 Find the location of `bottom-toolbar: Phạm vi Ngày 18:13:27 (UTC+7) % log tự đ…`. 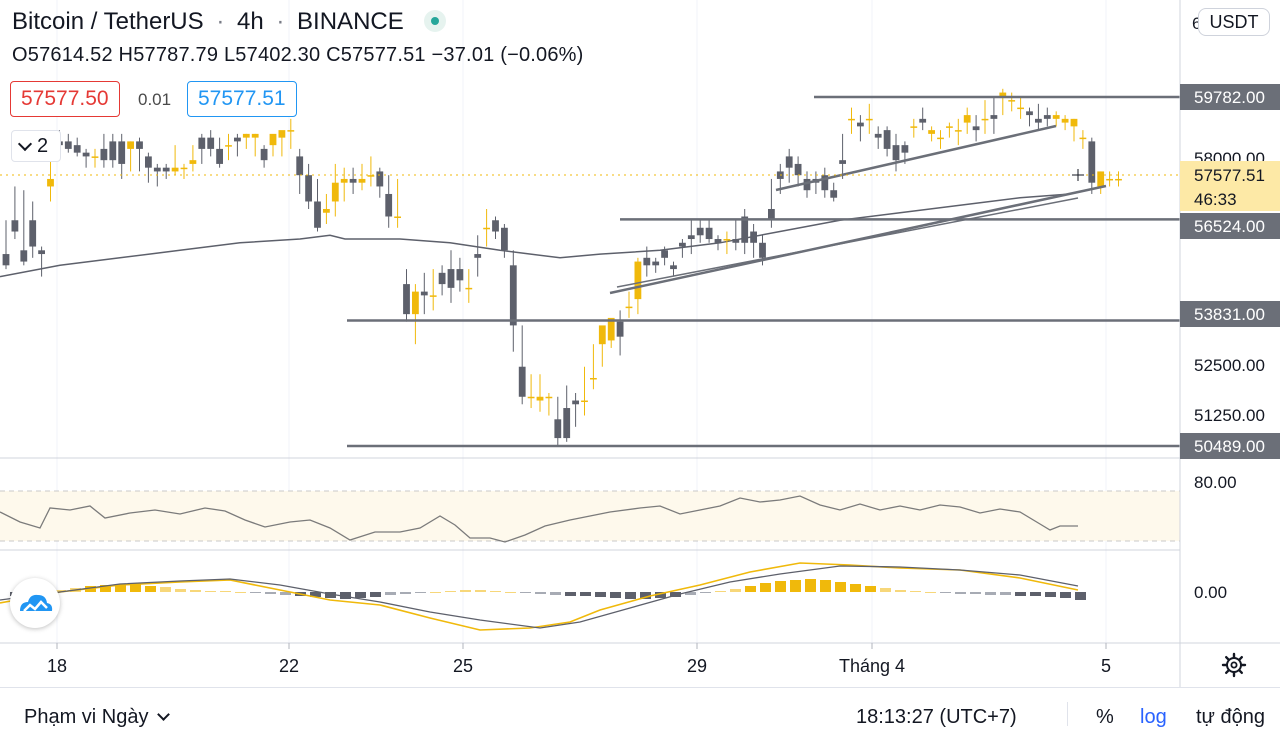

bottom-toolbar: Phạm vi Ngày 18:13:27 (UTC+7) % log tự đ… is located at coordinates (640, 708).